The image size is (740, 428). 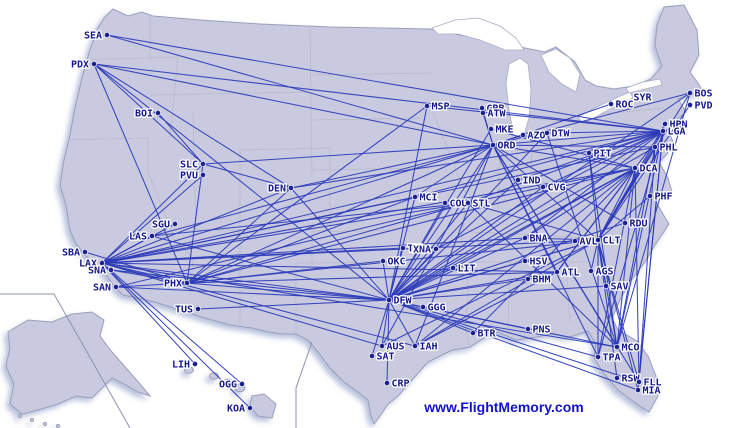 What do you see at coordinates (156, 360) in the screenshot?
I see `inset-borders` at bounding box center [156, 360].